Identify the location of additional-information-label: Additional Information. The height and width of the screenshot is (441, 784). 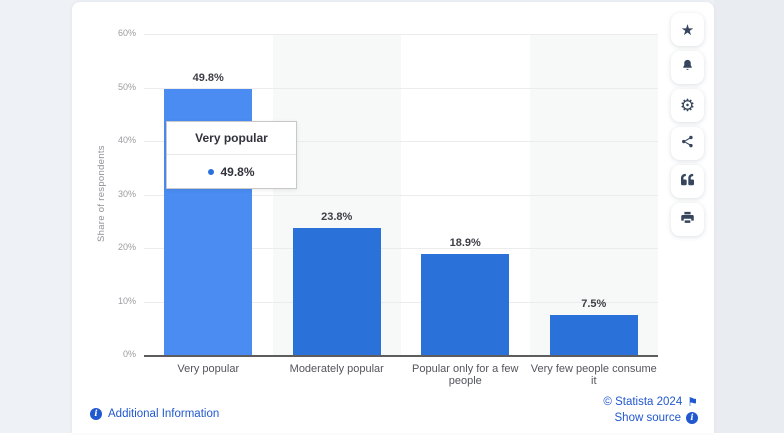
(164, 414).